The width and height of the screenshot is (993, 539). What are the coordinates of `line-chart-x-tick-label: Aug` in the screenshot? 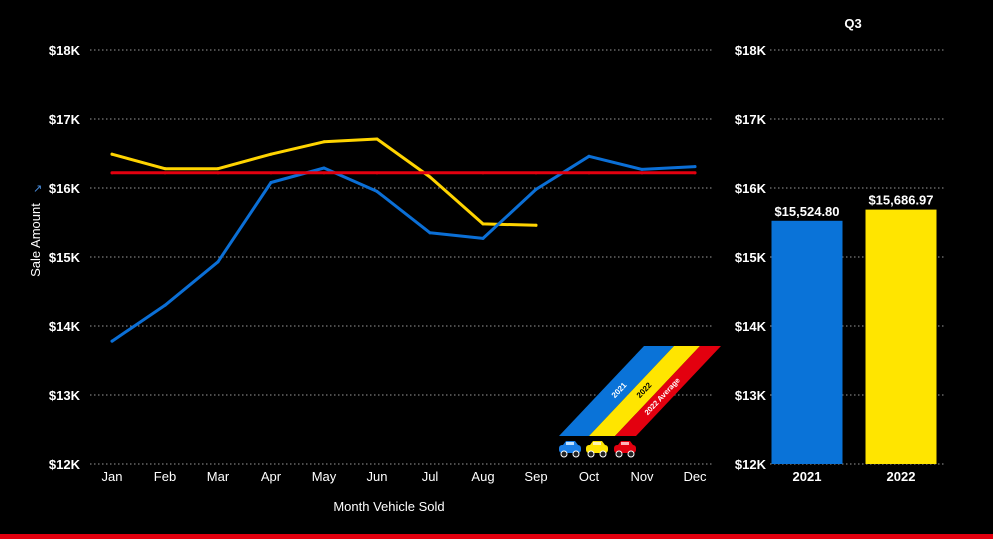 It's located at (482, 476).